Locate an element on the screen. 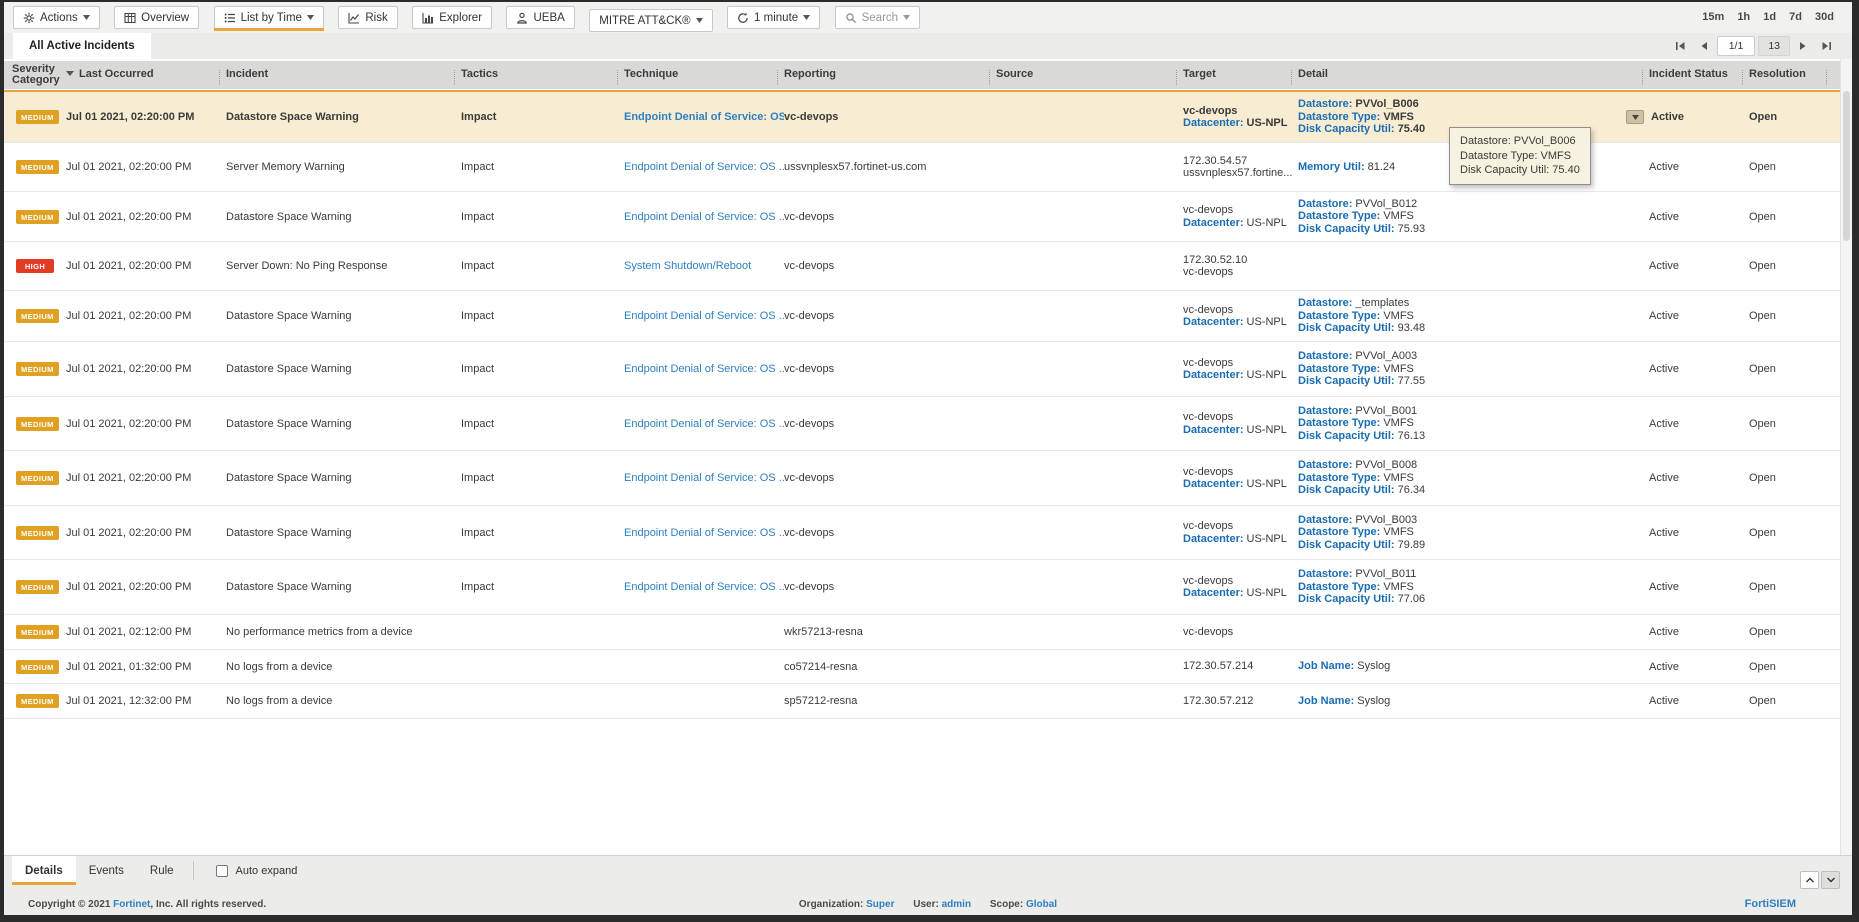 Image resolution: width=1859 pixels, height=922 pixels. last-page-button is located at coordinates (1826, 46).